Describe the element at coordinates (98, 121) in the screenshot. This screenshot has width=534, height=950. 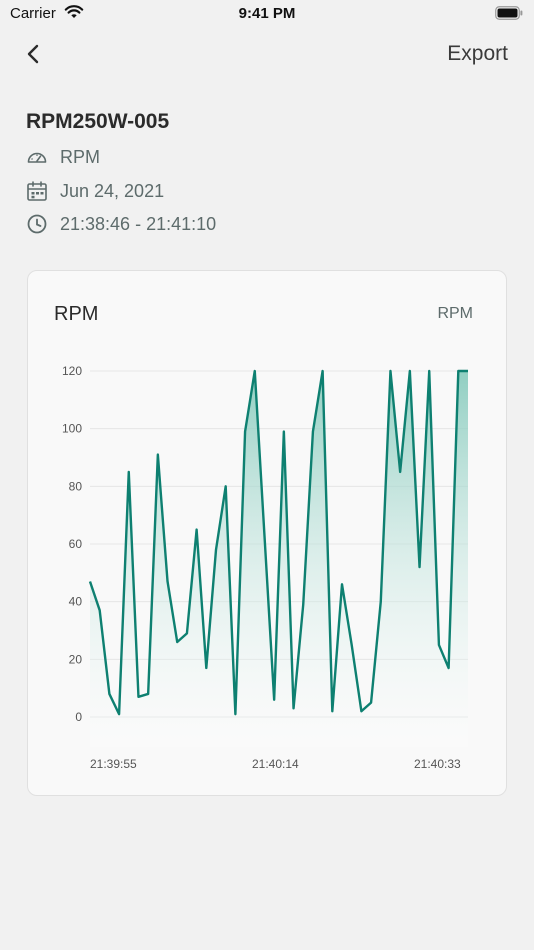
I see `device-title: RPM250W-005` at that location.